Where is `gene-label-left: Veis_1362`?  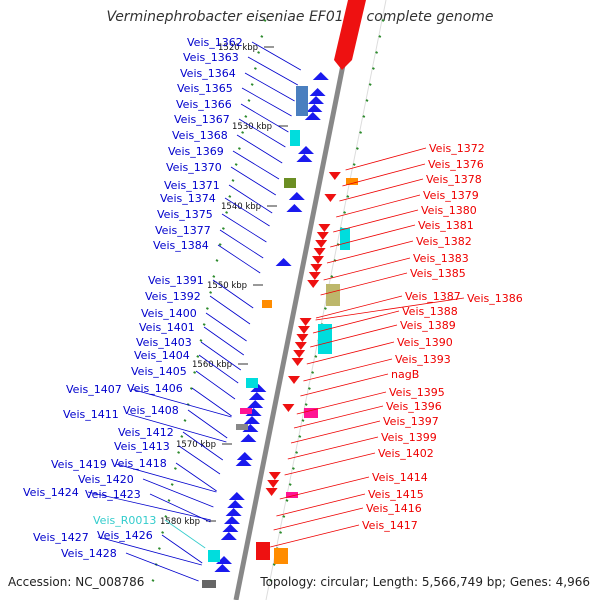
gene-label-left: Veis_1362 is located at coordinates (215, 42).